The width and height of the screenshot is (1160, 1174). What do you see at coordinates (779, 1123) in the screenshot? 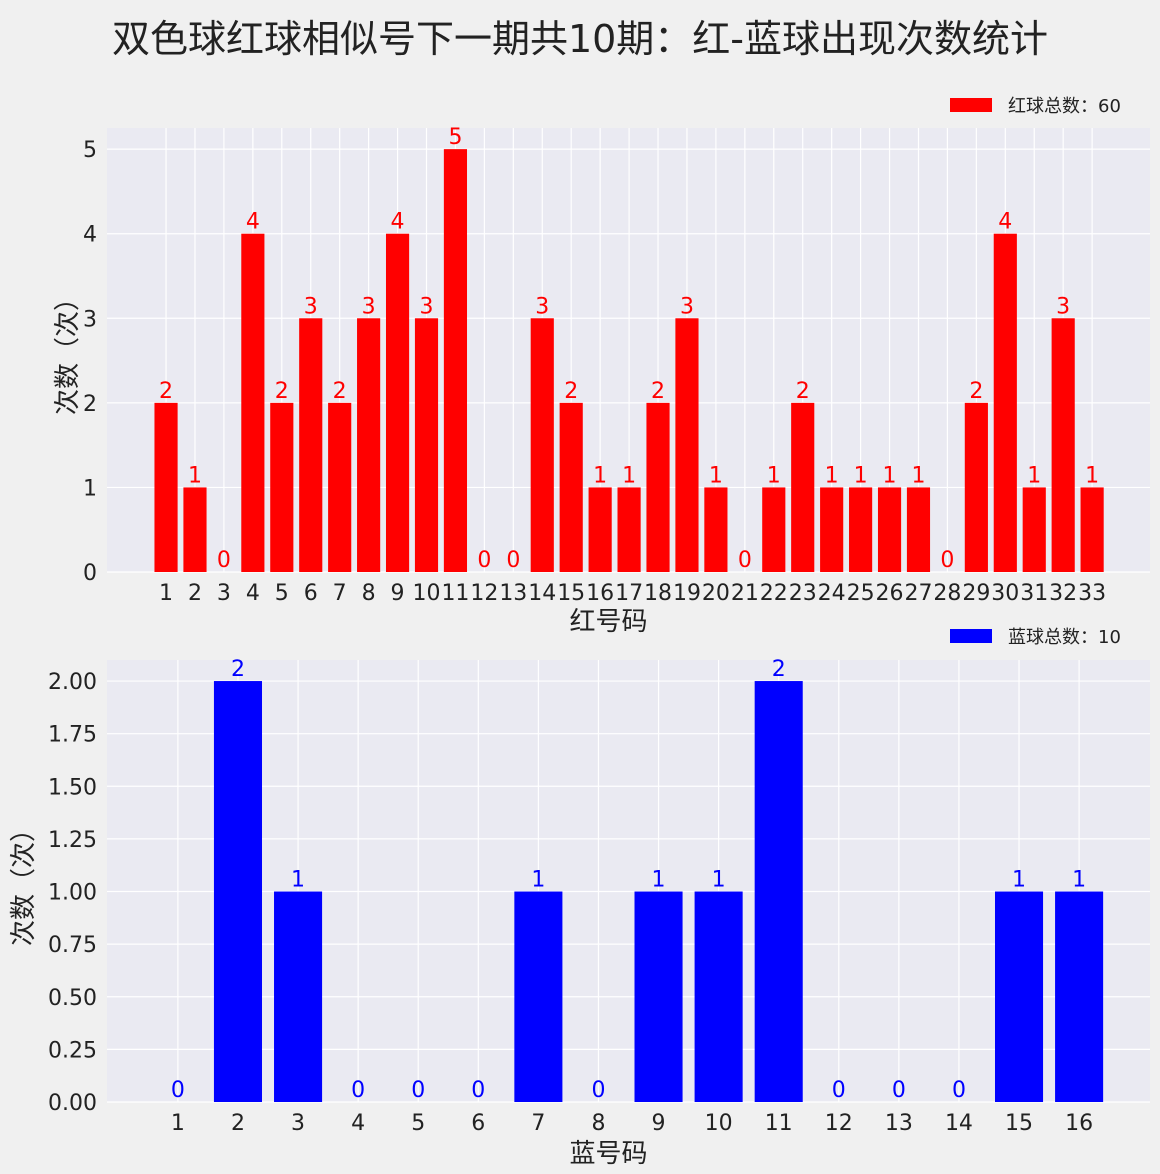
I see `x-tick-label: 11` at bounding box center [779, 1123].